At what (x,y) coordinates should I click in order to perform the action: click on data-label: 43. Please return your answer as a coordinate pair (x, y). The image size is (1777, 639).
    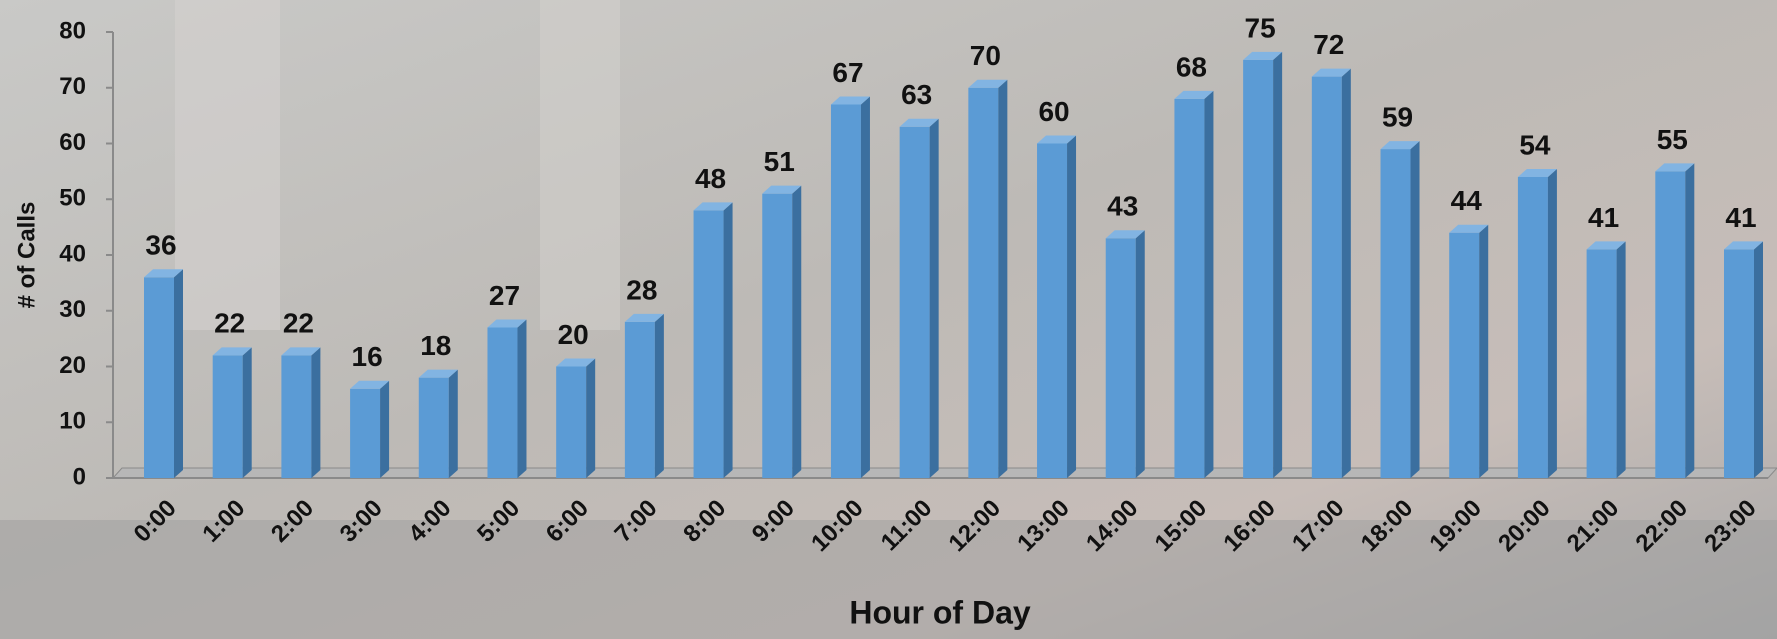
    Looking at the image, I should click on (1122, 206).